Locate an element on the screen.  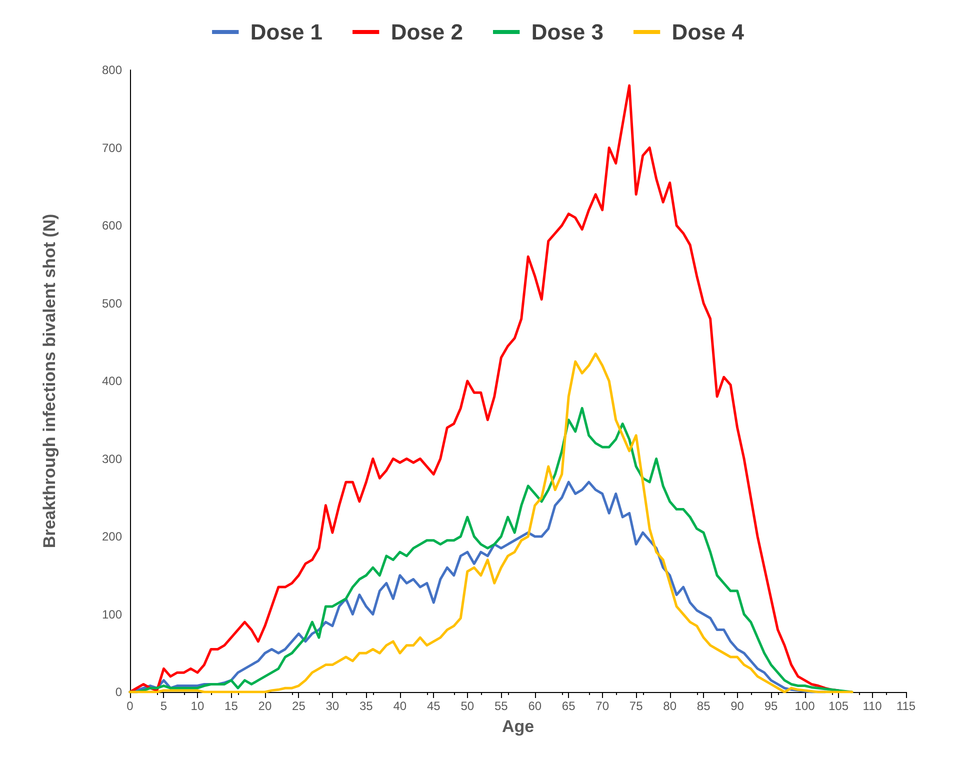
x-tick-label: 115 is located at coordinates (906, 706).